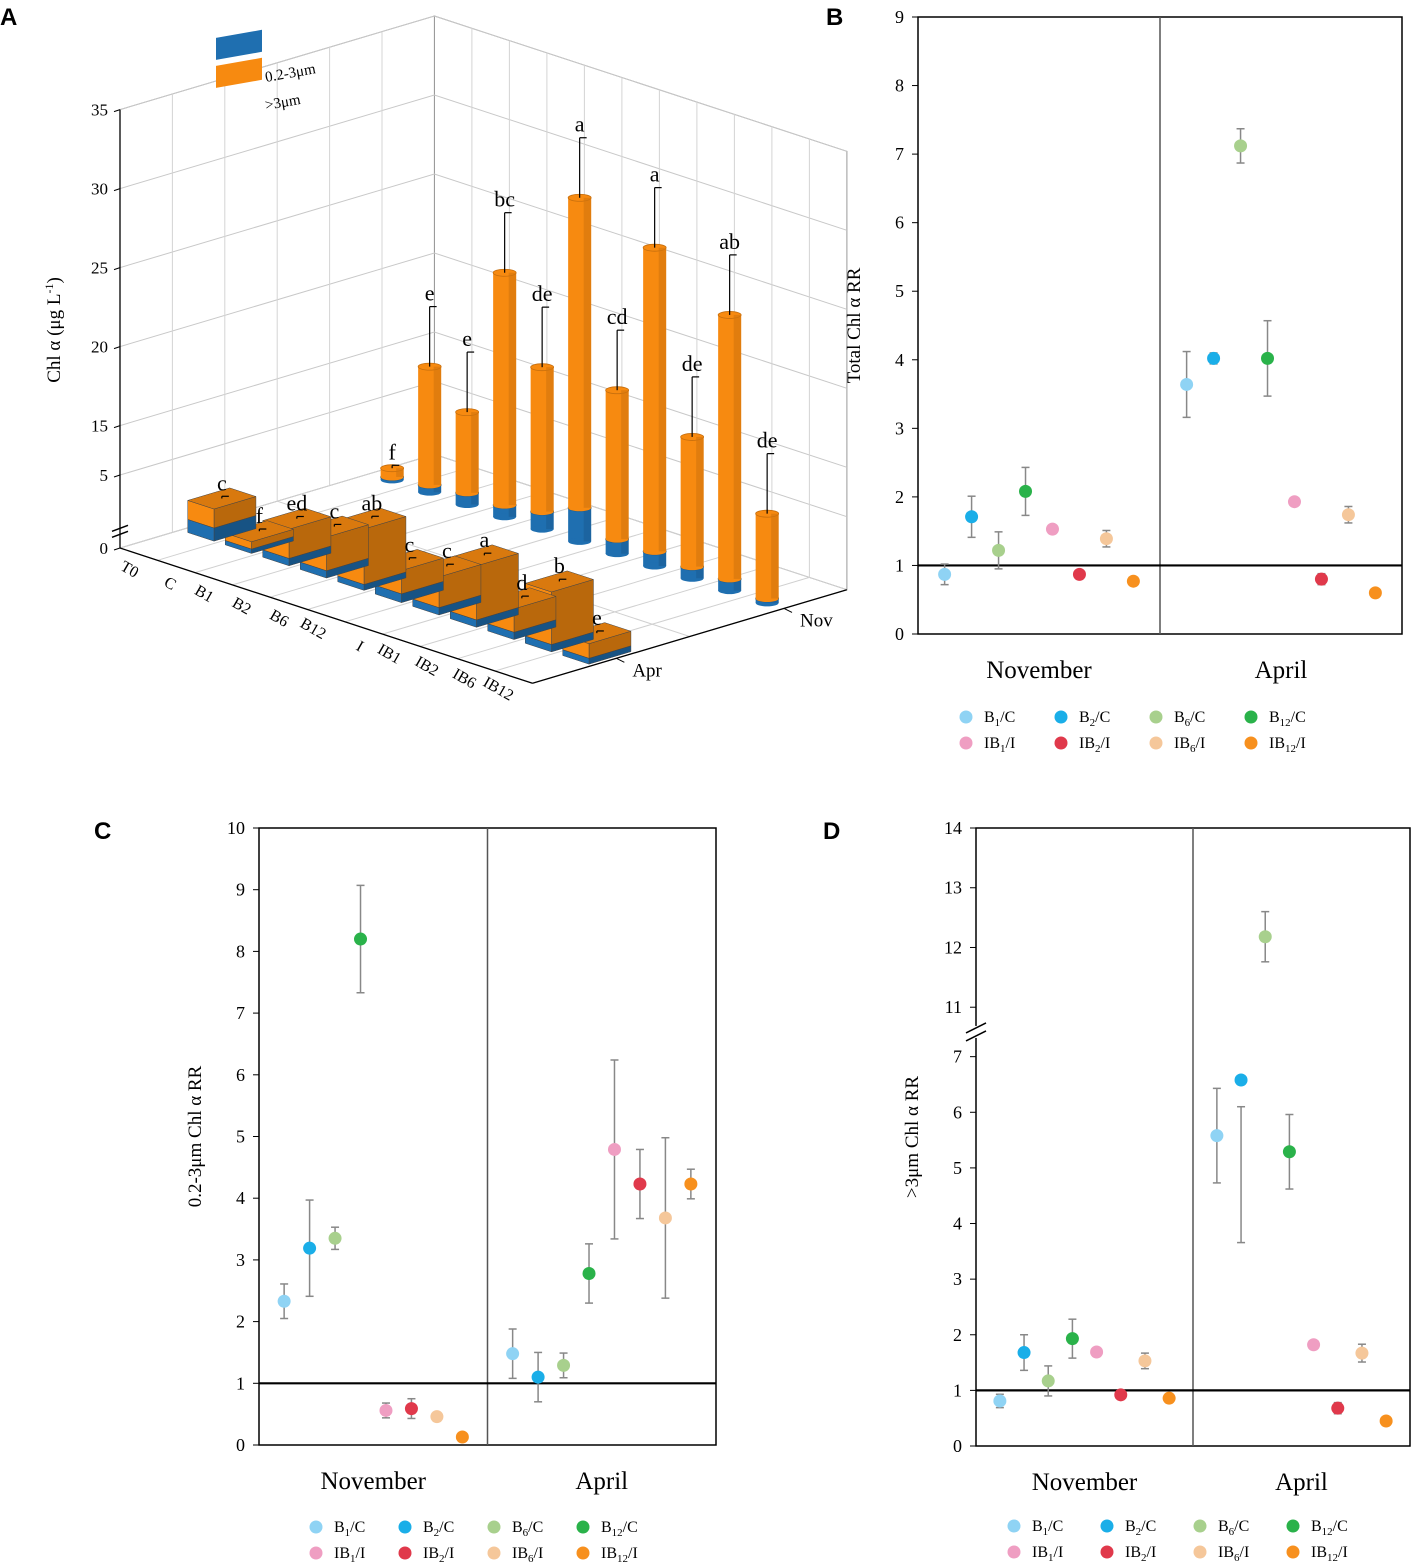 The width and height of the screenshot is (1412, 1562). I want to click on y-tick-label: 3, so click(240, 1260).